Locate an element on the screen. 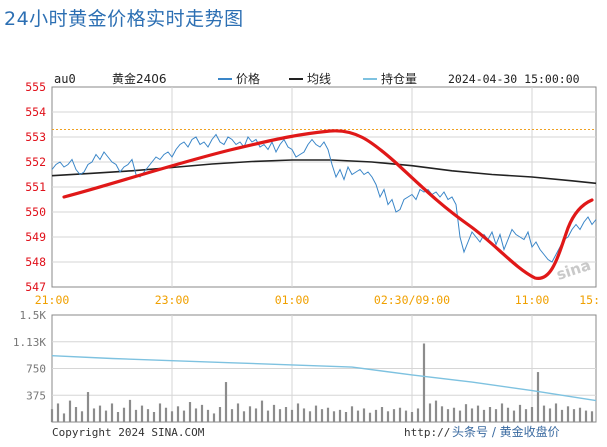 Image resolution: width=607 pixels, height=447 pixels. price-y-tick-label: 553 is located at coordinates (35, 137).